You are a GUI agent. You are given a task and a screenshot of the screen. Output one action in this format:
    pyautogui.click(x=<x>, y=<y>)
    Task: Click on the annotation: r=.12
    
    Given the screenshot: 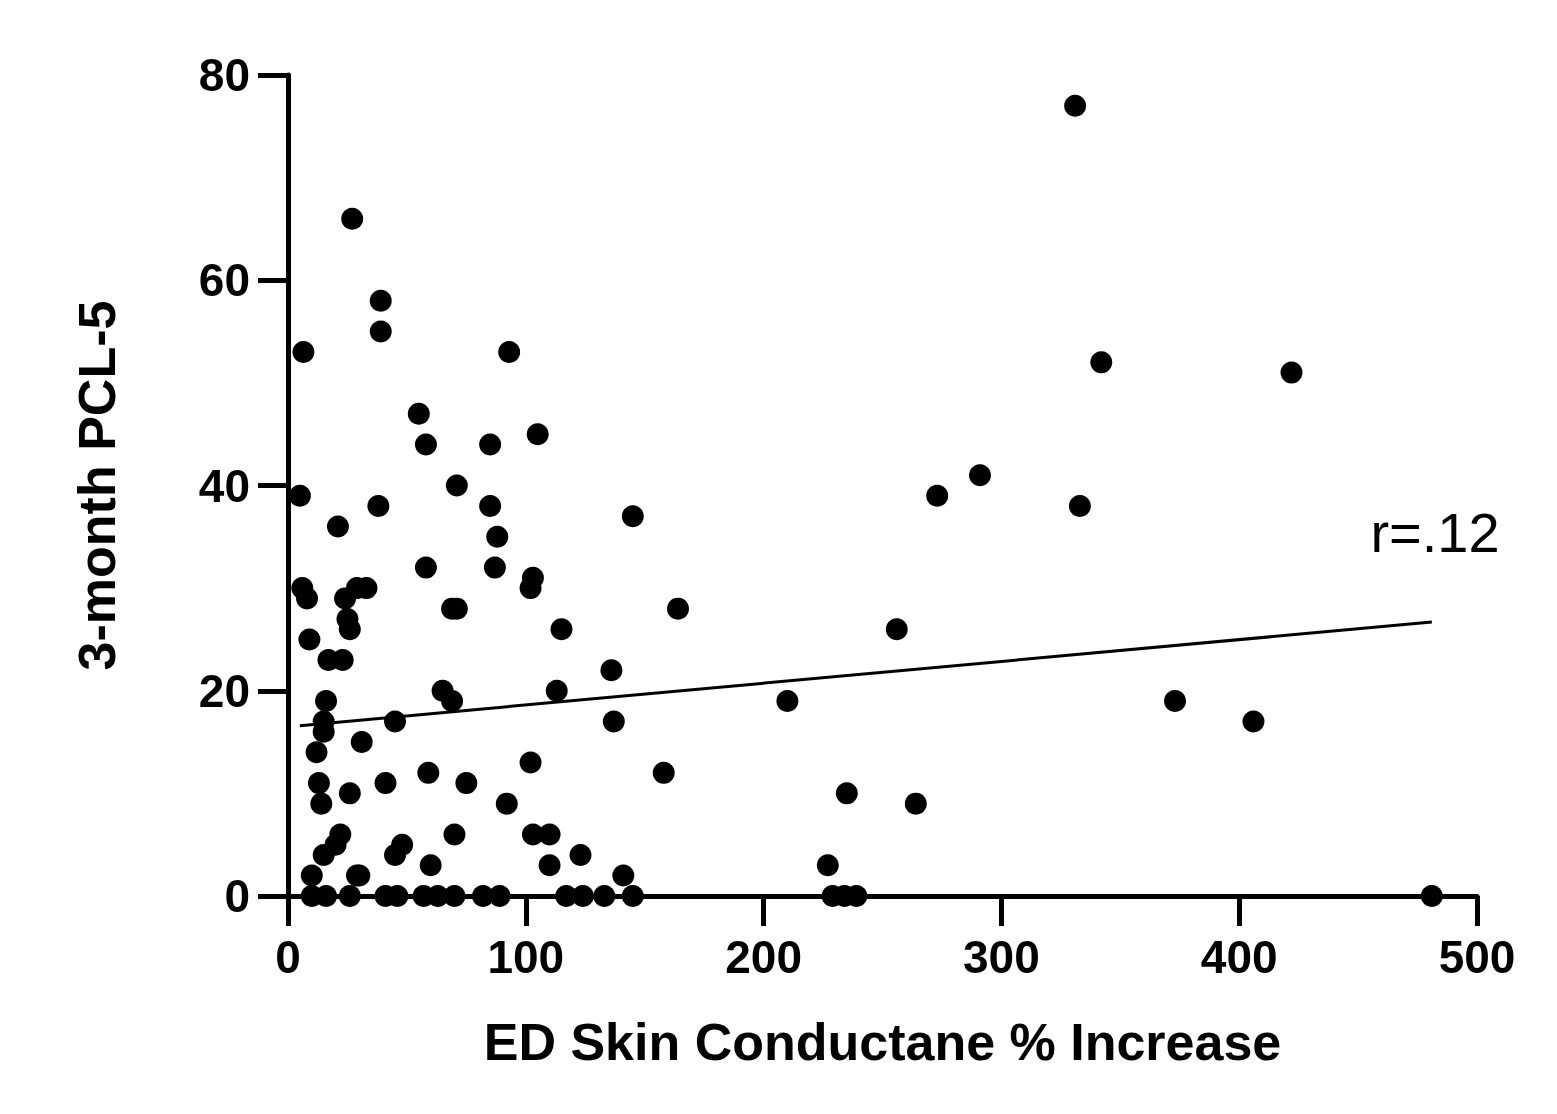 What is the action you would take?
    pyautogui.click(x=1435, y=532)
    